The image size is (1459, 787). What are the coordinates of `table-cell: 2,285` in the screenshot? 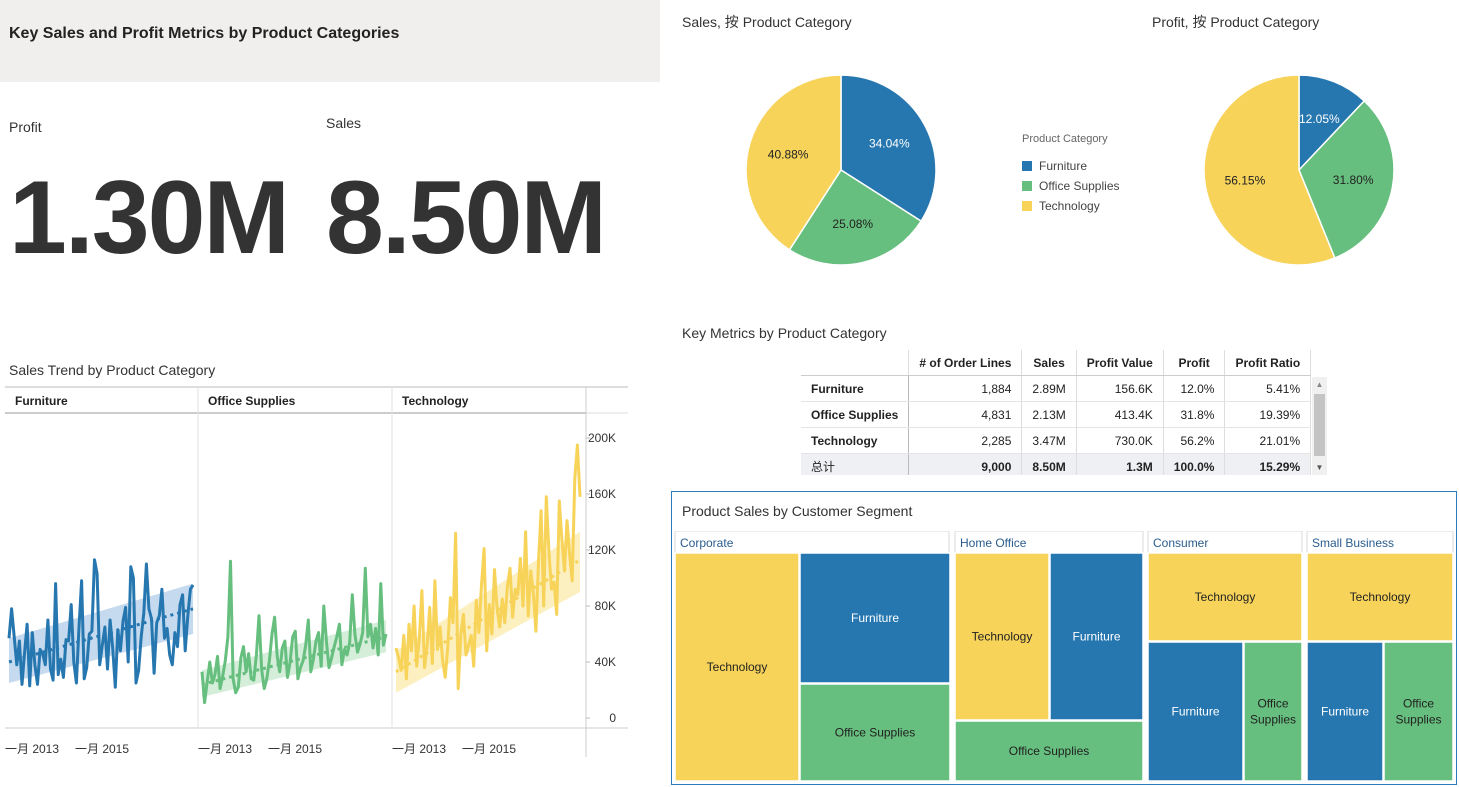 It's located at (965, 440).